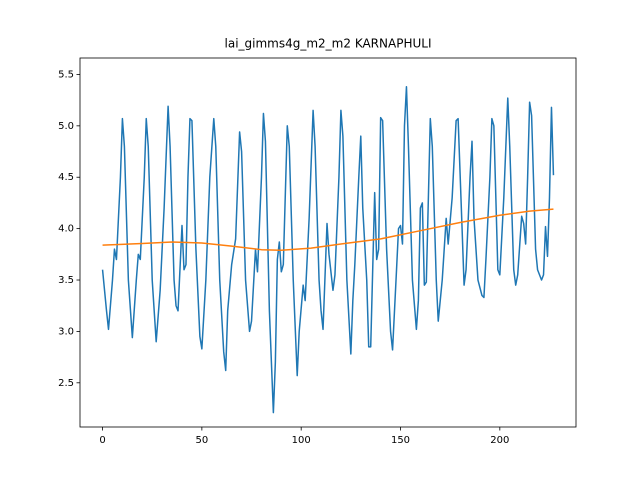 The height and width of the screenshot is (480, 640). Describe the element at coordinates (328, 229) in the screenshot. I see `data-line` at that location.